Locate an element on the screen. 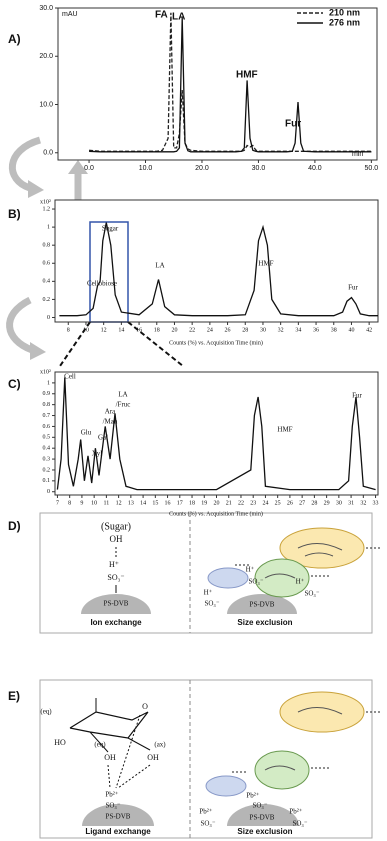 This screenshot has height=841, width=387. peak-label: Gal is located at coordinates (103, 438).